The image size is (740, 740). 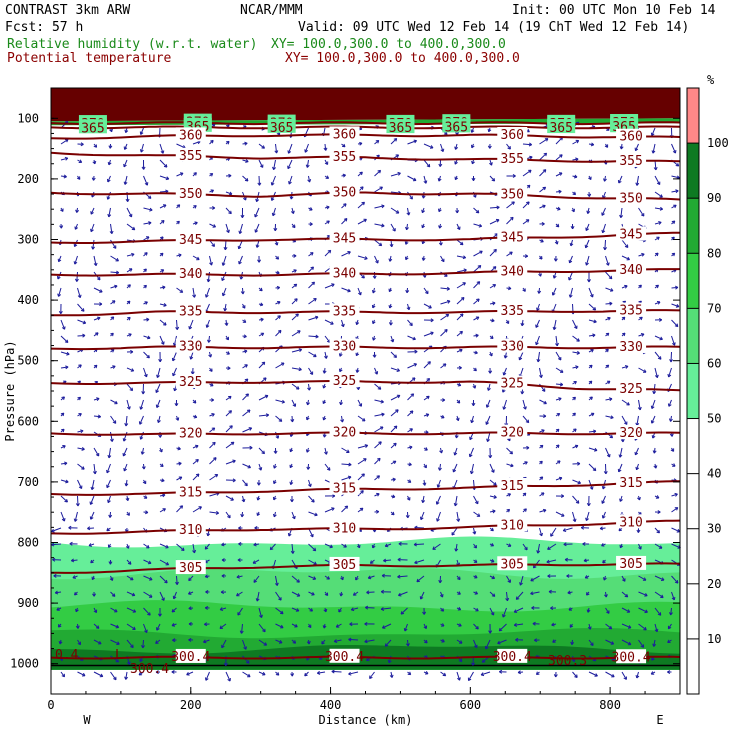 I want to click on y-tick-label: 1000, so click(x=24, y=664).